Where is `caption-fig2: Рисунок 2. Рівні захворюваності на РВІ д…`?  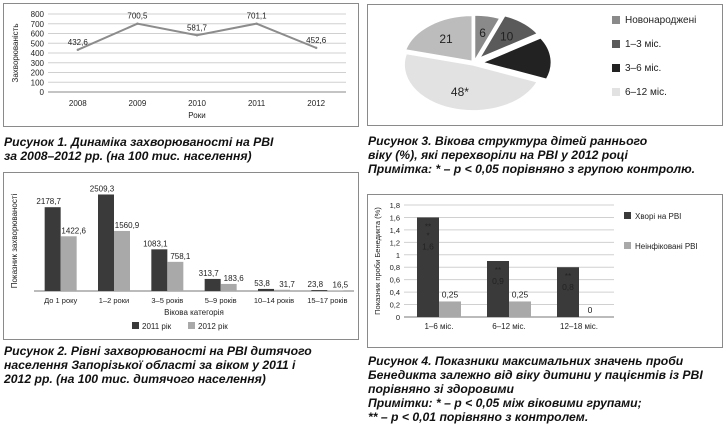
caption-fig2: Рисунок 2. Рівні захворюваності на РВІ д… is located at coordinates (182, 365).